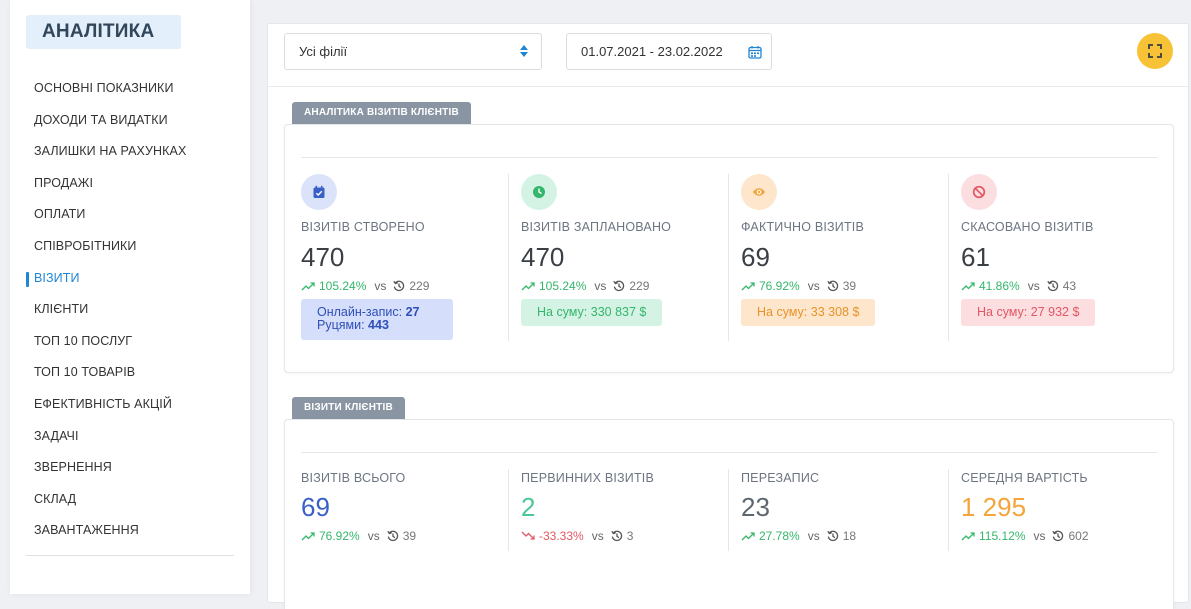 The width and height of the screenshot is (1191, 609). I want to click on calendar-icon, so click(755, 52).